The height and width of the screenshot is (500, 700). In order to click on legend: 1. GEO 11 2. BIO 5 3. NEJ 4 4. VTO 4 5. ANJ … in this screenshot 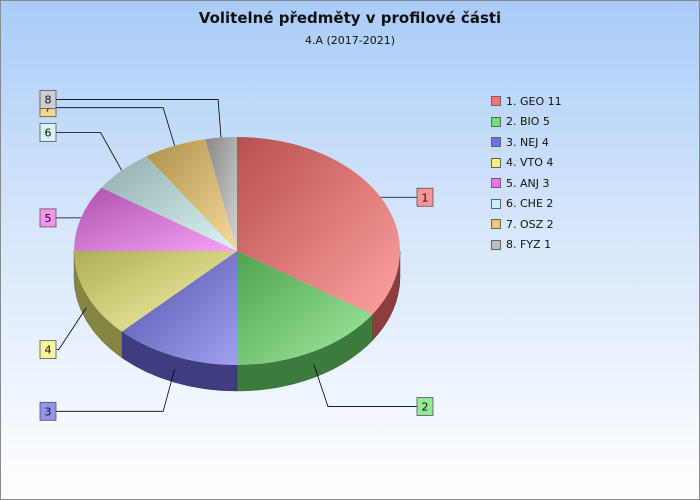, I will do `click(526, 173)`.